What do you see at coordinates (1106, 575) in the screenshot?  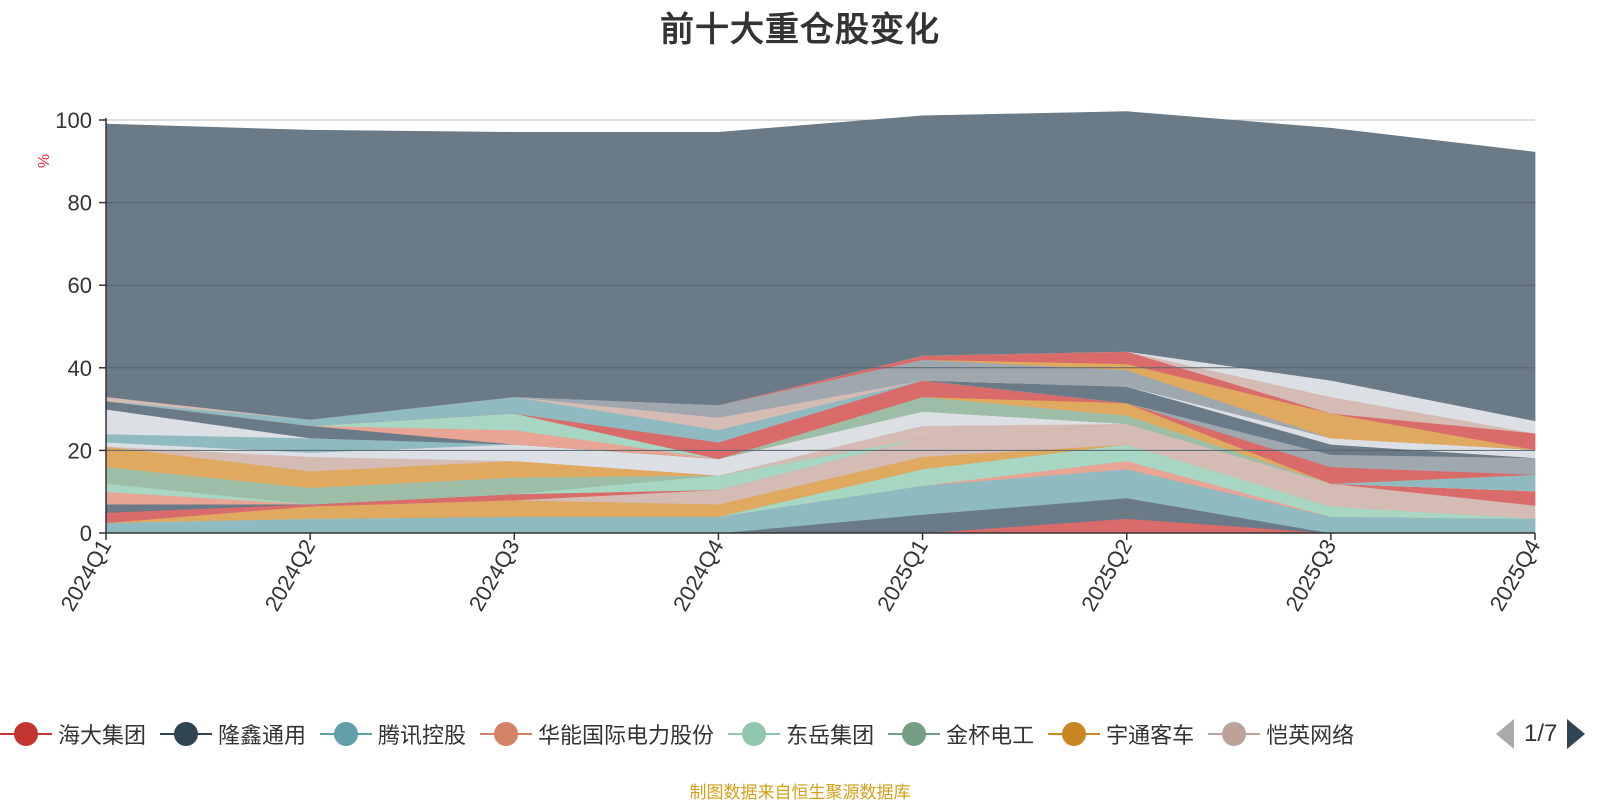 I see `x-tick-label: 2025Q2` at bounding box center [1106, 575].